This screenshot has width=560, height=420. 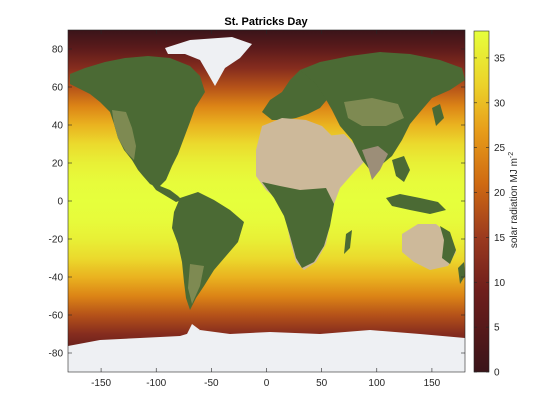 I want to click on colorbar-tick-label: 25, so click(x=500, y=148).